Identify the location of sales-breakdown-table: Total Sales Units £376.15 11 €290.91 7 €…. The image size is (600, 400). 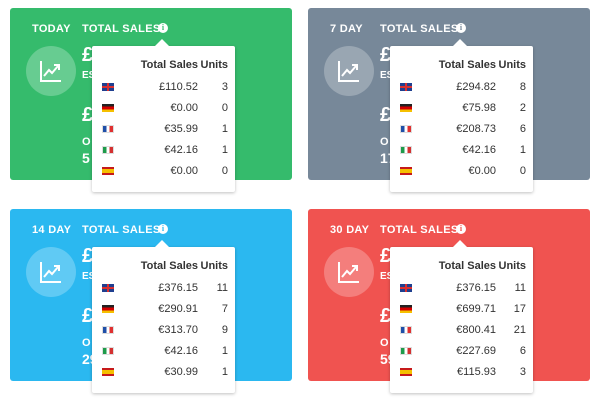
(165, 318).